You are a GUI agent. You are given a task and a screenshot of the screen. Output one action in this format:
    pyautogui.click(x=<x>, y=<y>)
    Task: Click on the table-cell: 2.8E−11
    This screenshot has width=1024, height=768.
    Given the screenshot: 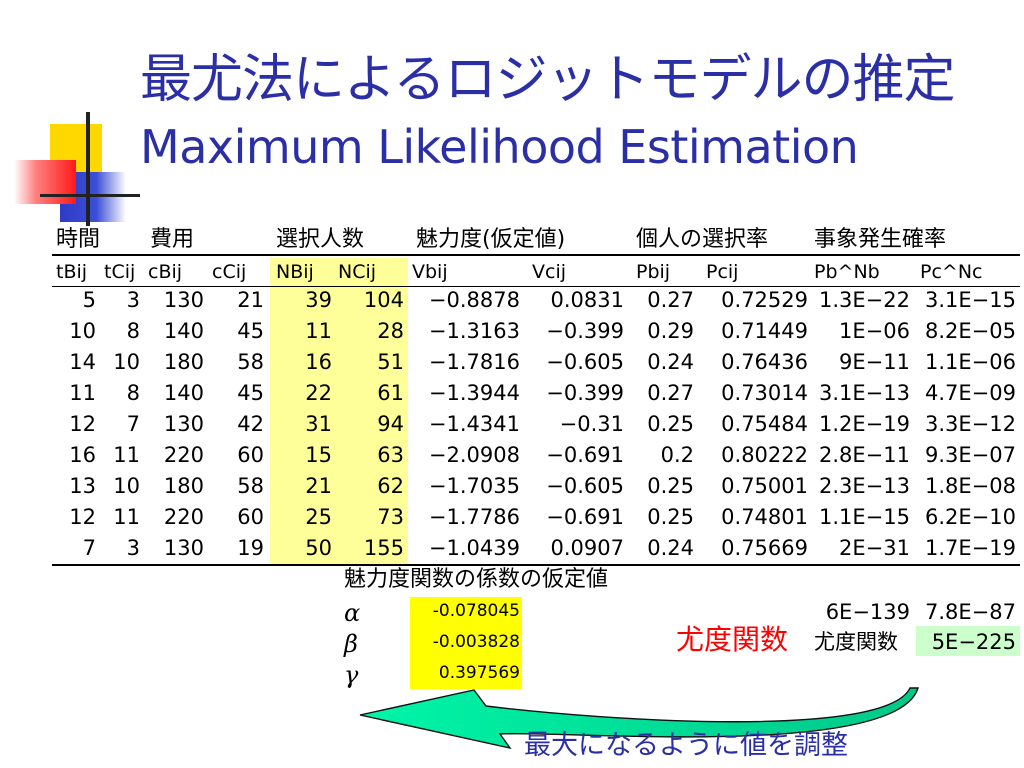 What is the action you would take?
    pyautogui.click(x=864, y=455)
    